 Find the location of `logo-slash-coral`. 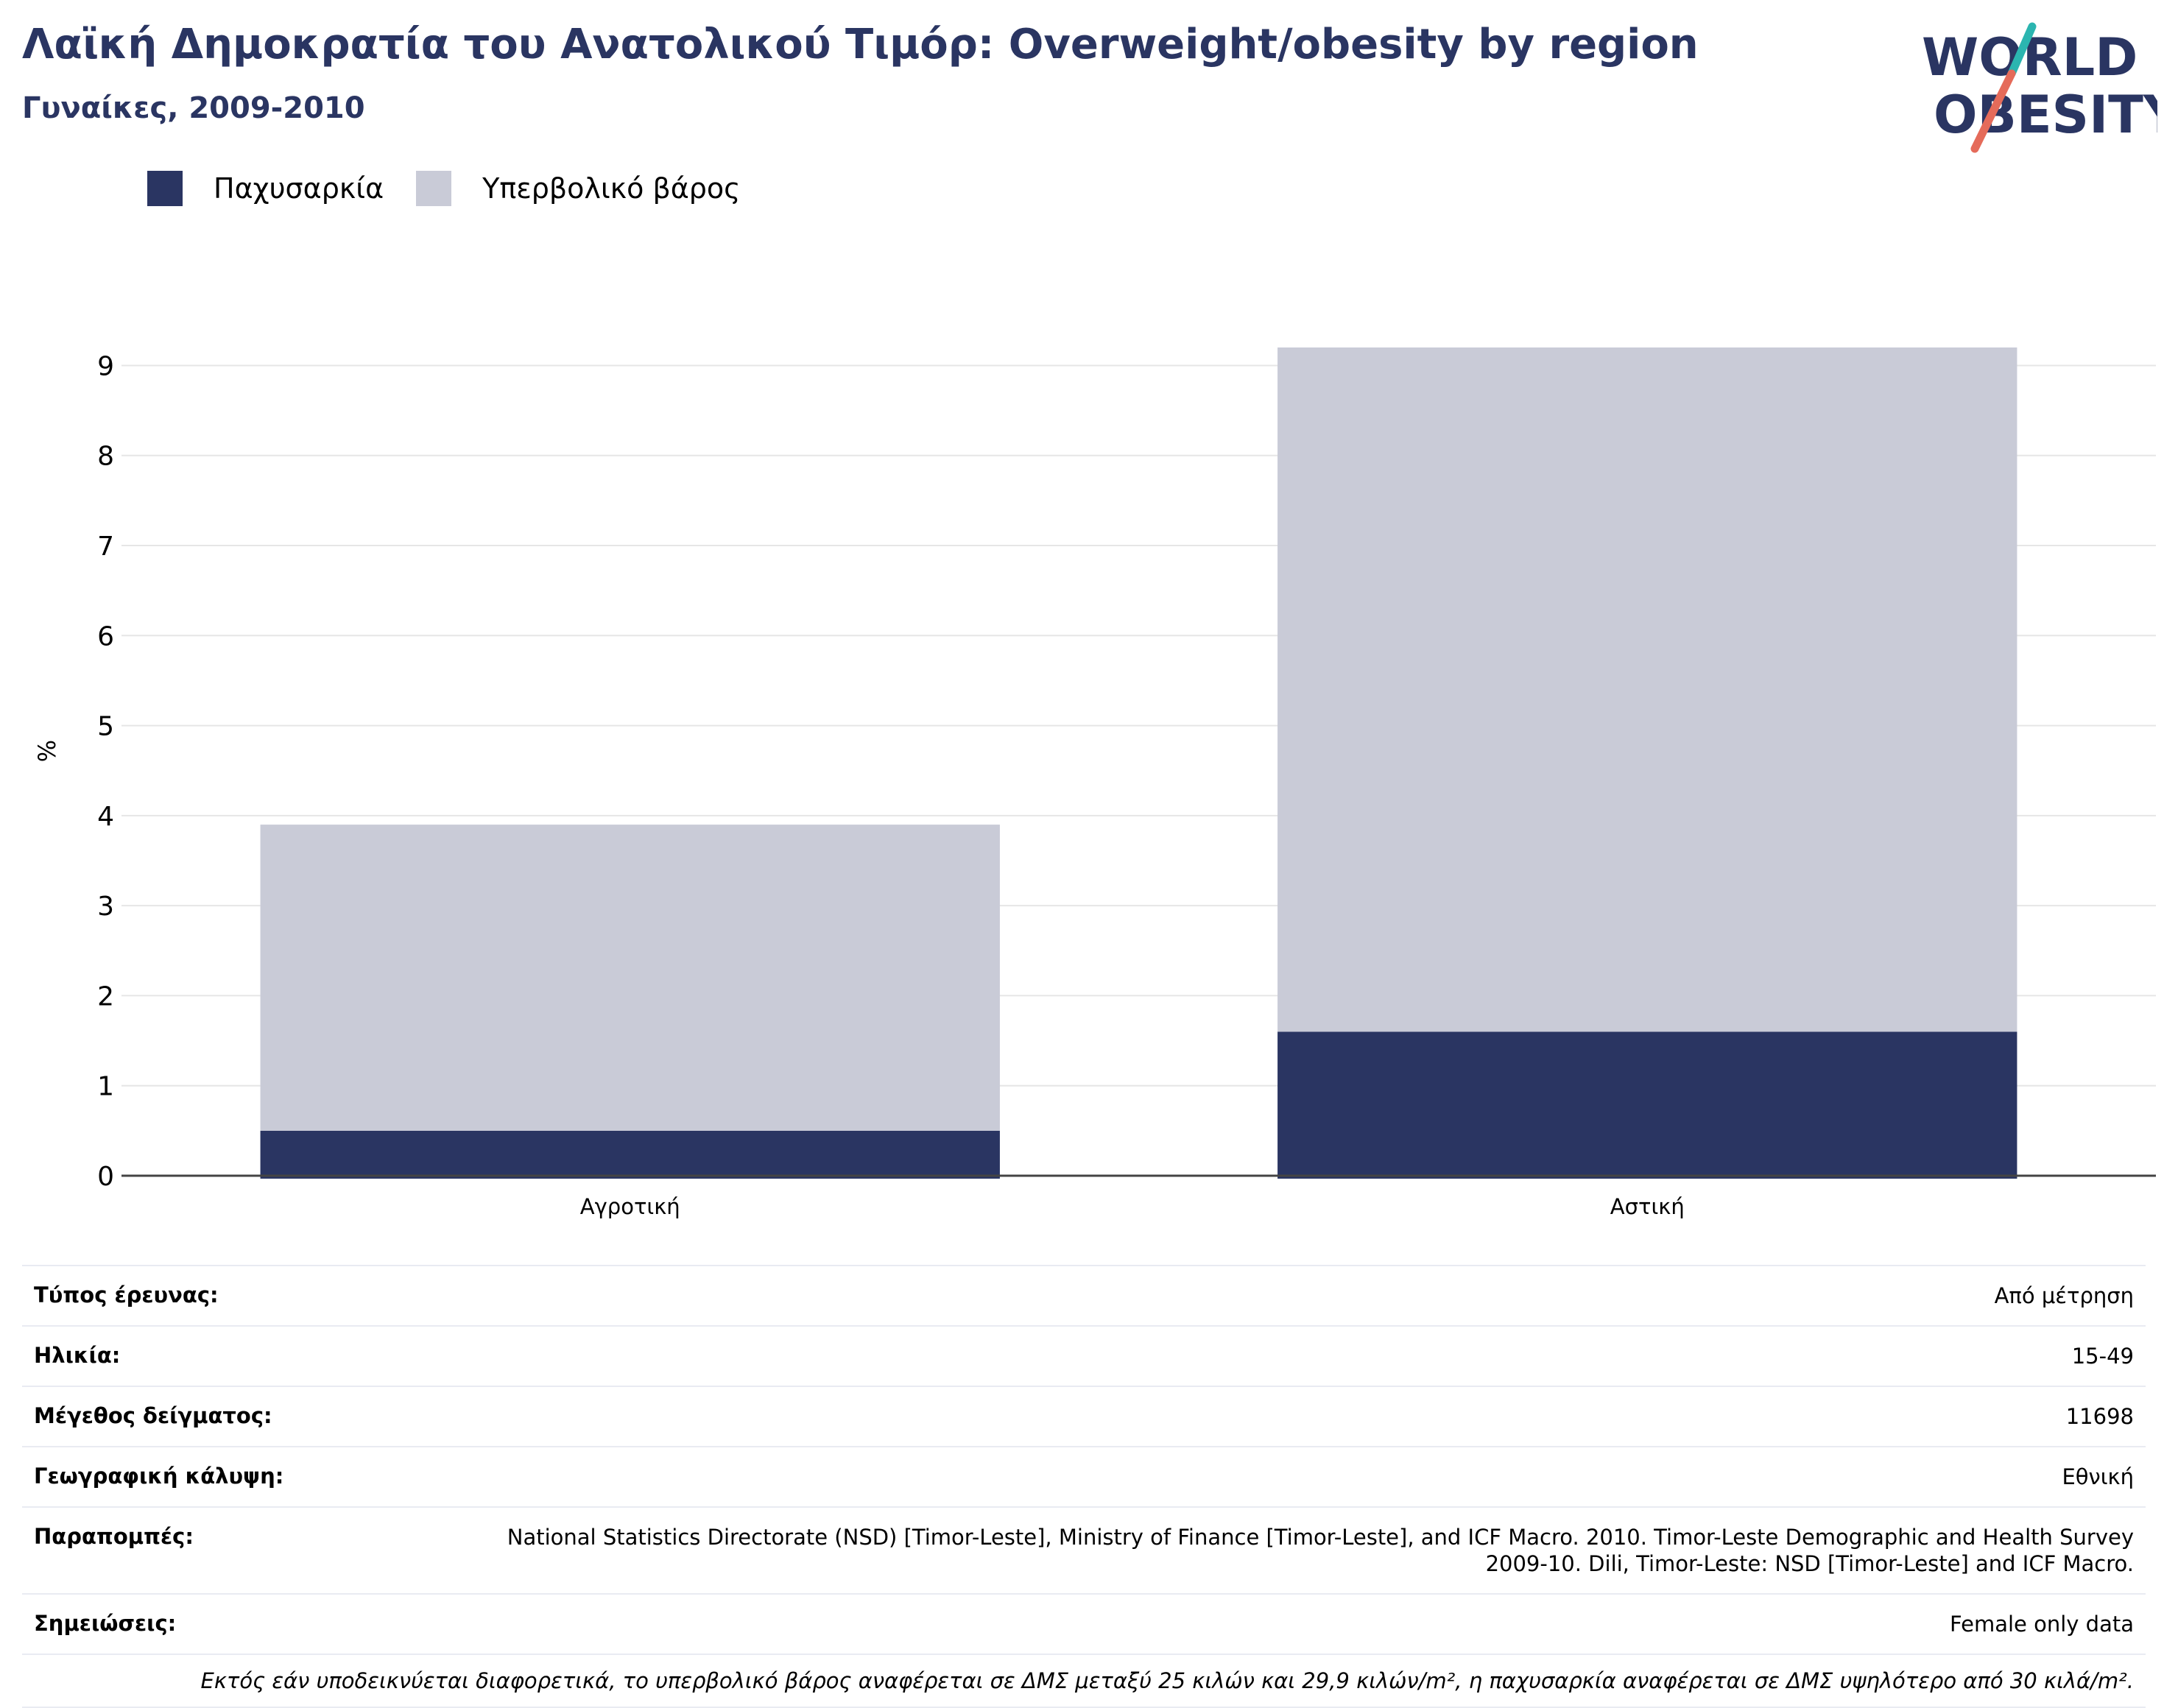

logo-slash-coral is located at coordinates (1993, 111).